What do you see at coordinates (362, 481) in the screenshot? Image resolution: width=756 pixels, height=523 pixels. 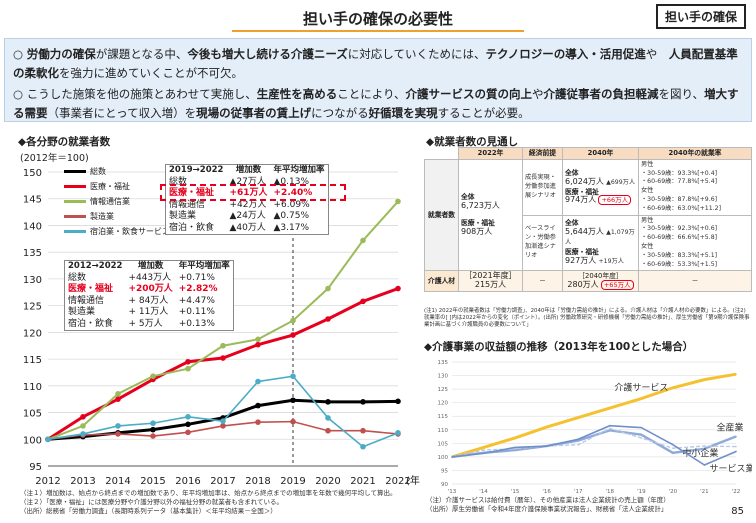 I see `x-tick-label: 2021` at bounding box center [362, 481].